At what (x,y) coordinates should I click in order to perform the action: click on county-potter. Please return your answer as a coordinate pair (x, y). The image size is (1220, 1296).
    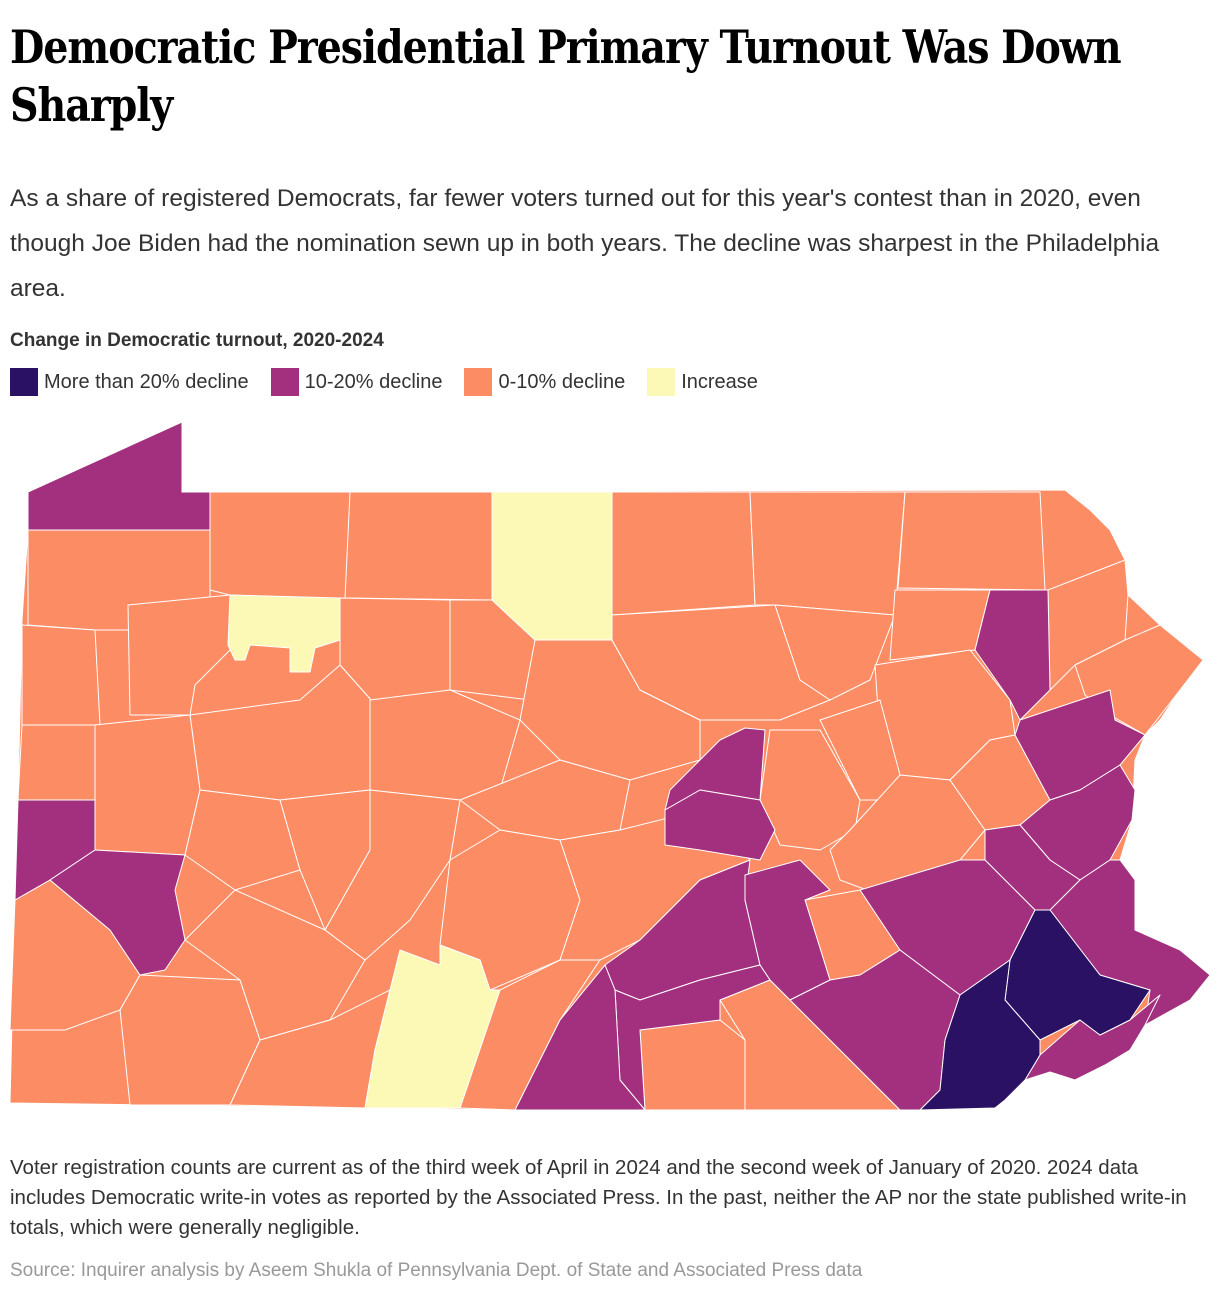
    Looking at the image, I should click on (552, 566).